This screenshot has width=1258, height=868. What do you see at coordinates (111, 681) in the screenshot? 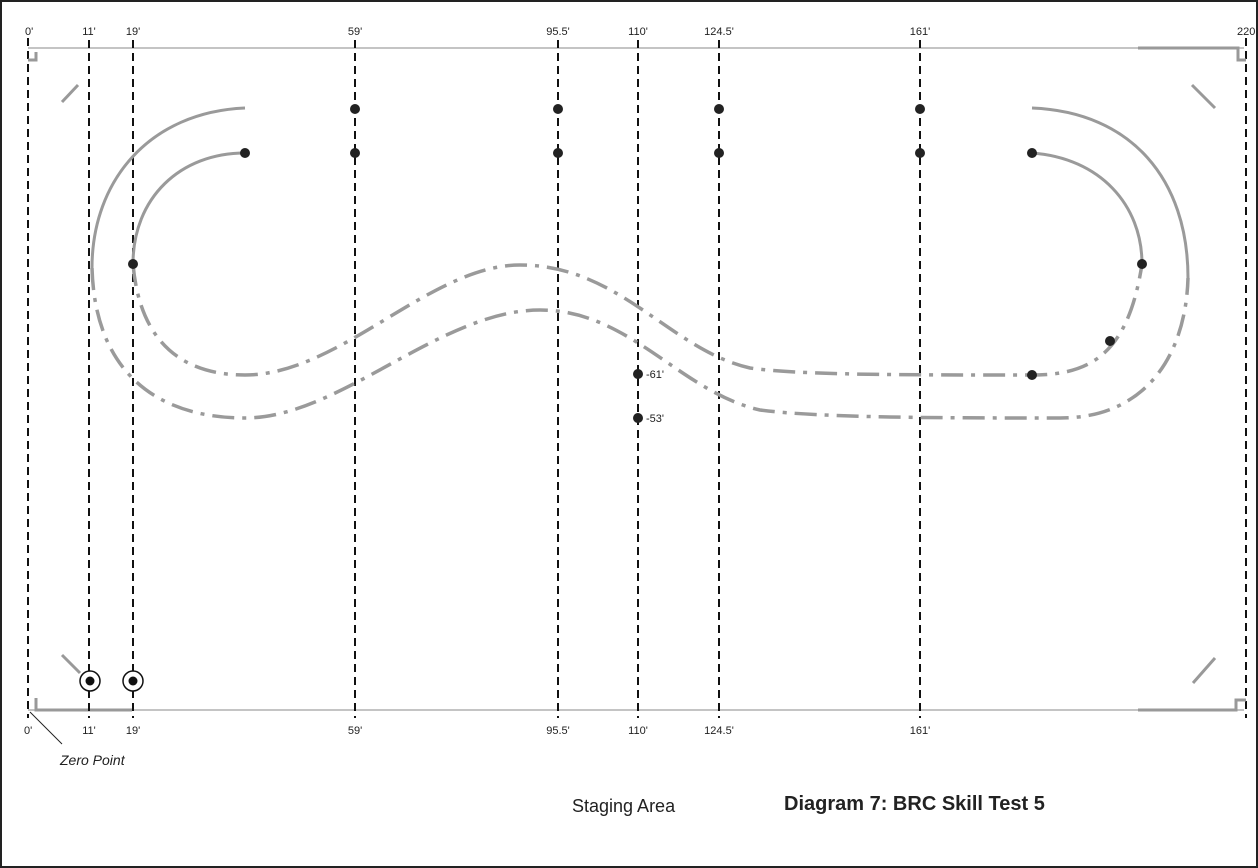
I see `start-markers` at bounding box center [111, 681].